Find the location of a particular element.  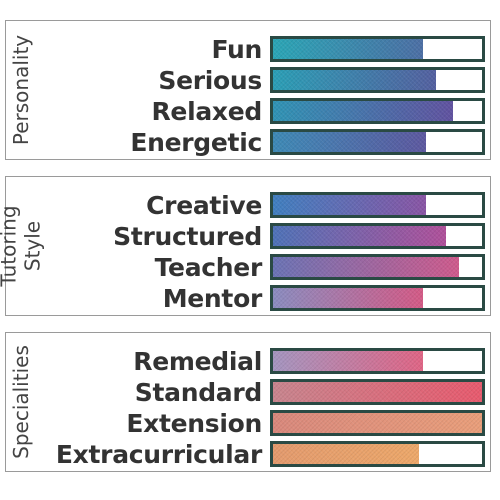

trait-row: Teacher is located at coordinates (263, 267).